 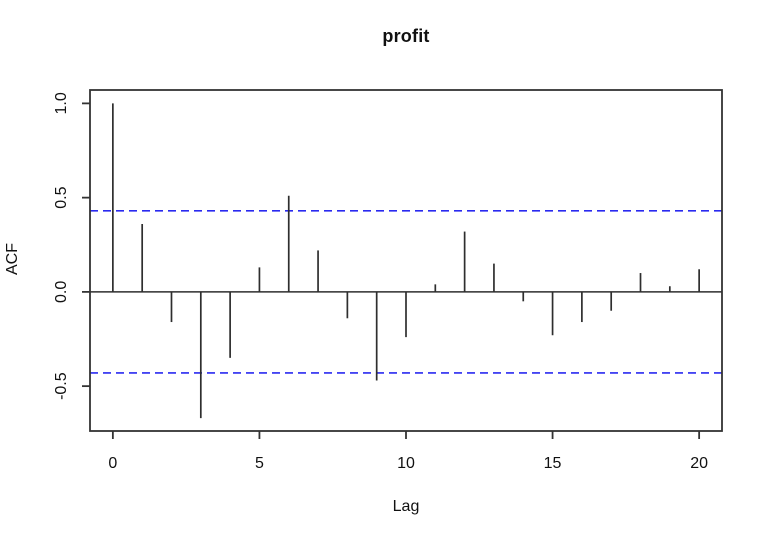 I want to click on x-tick-label: 15, so click(x=553, y=463).